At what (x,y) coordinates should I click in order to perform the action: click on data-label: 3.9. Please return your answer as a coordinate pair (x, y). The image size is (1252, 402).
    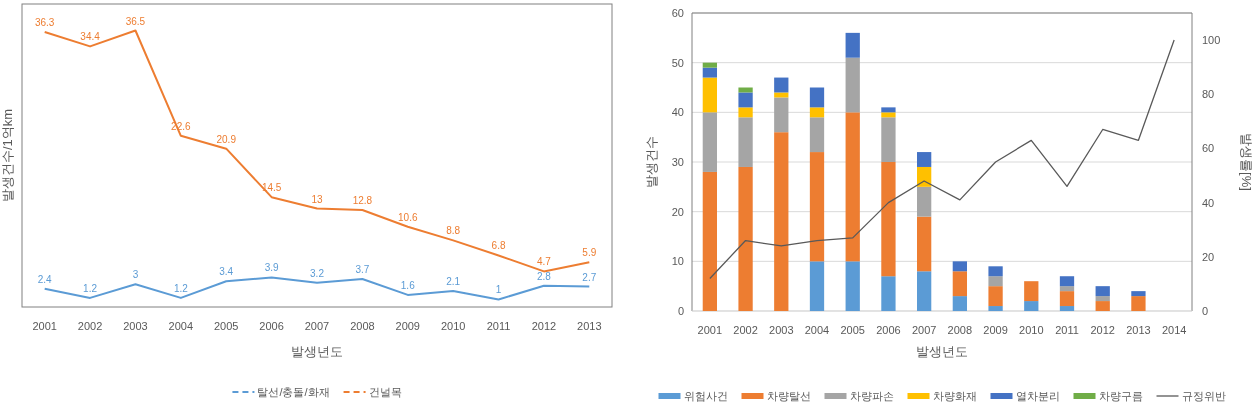
    Looking at the image, I should click on (271, 268).